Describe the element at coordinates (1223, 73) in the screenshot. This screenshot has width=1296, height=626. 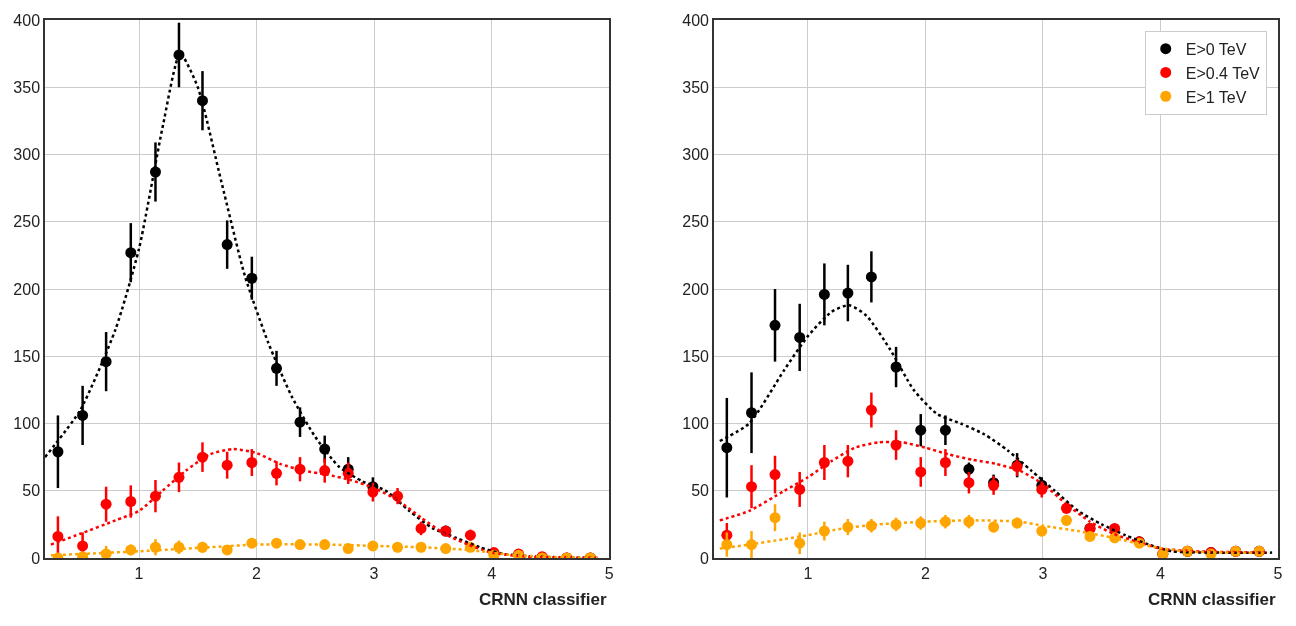
I see `legend-label: E>0.4 TeV` at that location.